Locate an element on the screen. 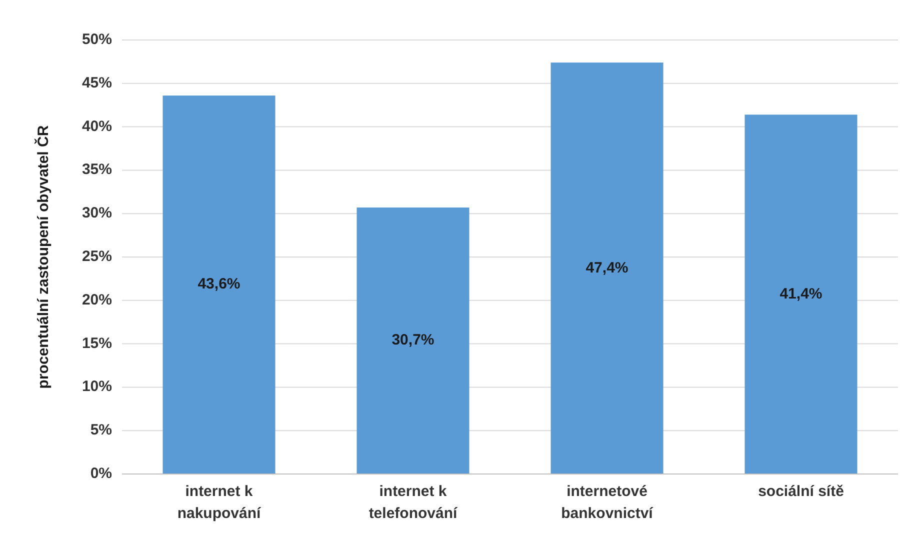 The image size is (916, 556). y-tick-label: 45% is located at coordinates (97, 83).